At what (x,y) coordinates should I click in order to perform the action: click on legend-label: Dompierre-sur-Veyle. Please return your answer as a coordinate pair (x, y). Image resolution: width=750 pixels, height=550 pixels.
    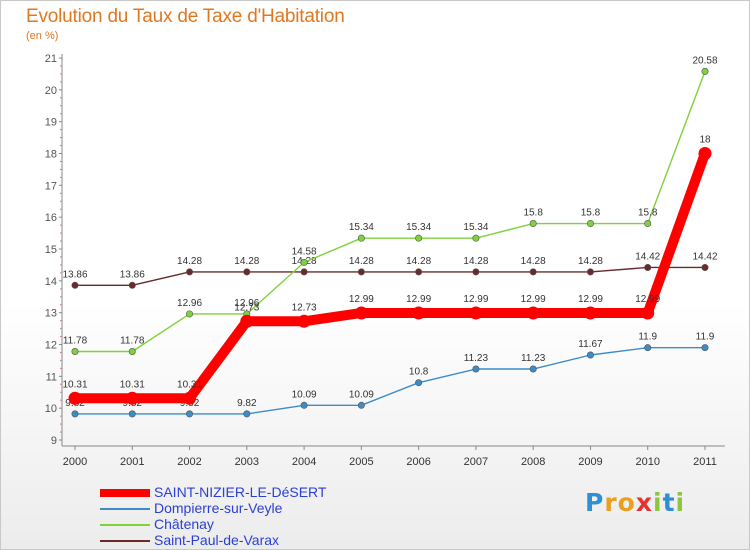
    Looking at the image, I should click on (218, 508).